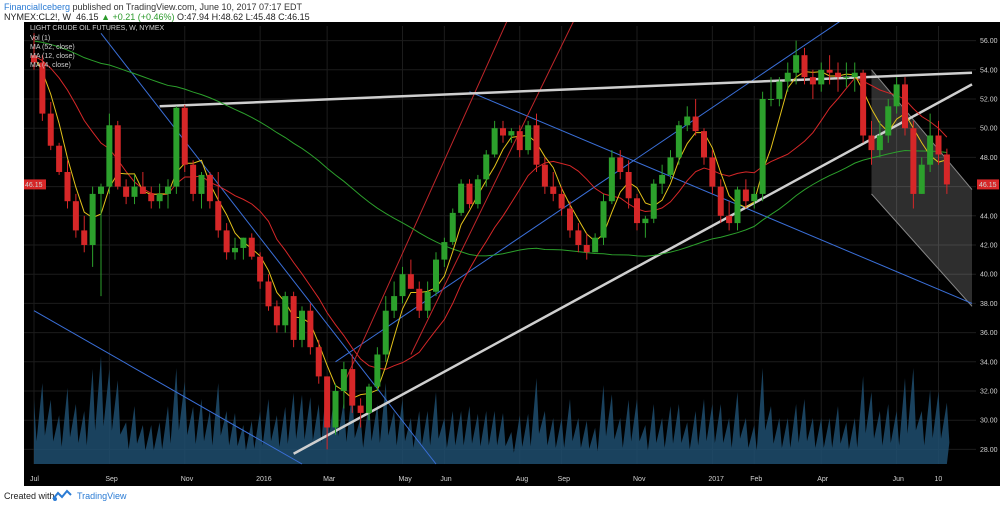 This screenshot has width=1000, height=506. What do you see at coordinates (187, 479) in the screenshot?
I see `x-tick-label: Nov` at bounding box center [187, 479].